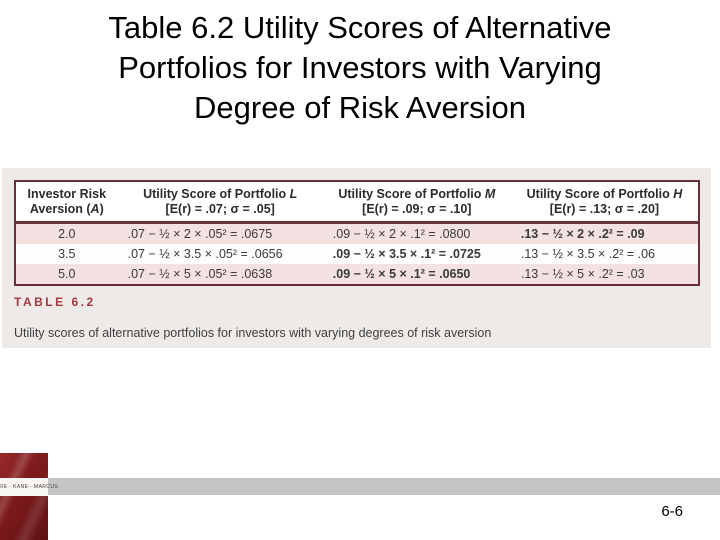 The width and height of the screenshot is (720, 540). I want to click on risk-aversion-value: 2.0, so click(67, 234).